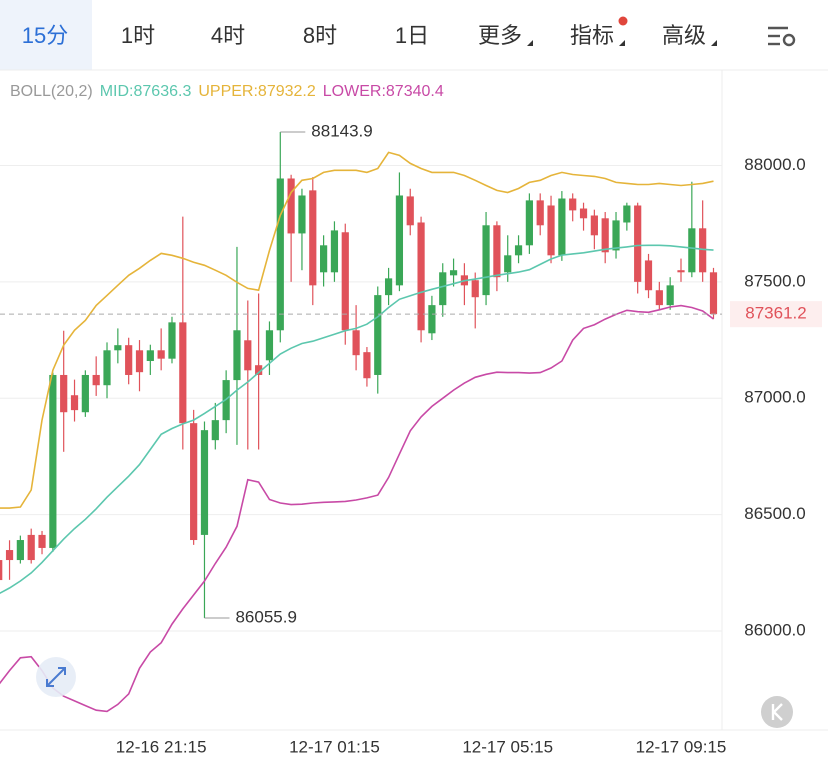 The height and width of the screenshot is (764, 828). Describe the element at coordinates (51, 91) in the screenshot. I see `legend-title: BOLL(20,2)` at that location.